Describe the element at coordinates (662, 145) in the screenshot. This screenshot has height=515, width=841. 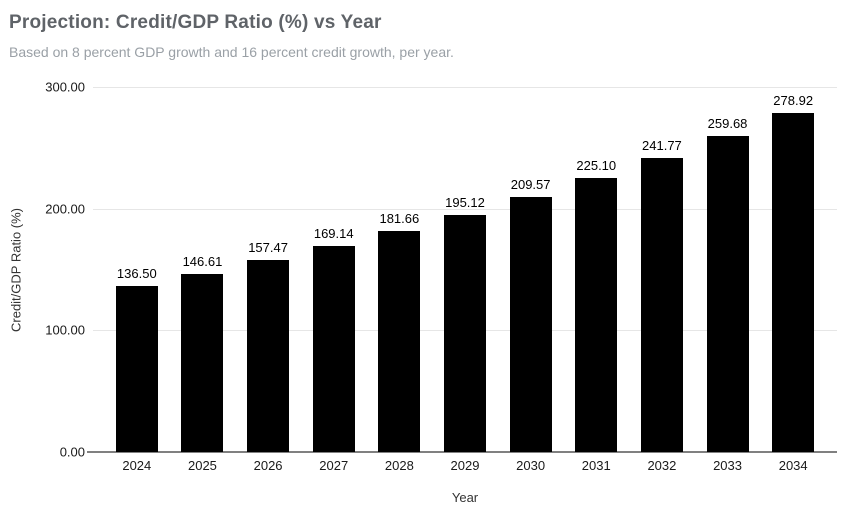
I see `bar-value-label-2032: 241.77` at that location.